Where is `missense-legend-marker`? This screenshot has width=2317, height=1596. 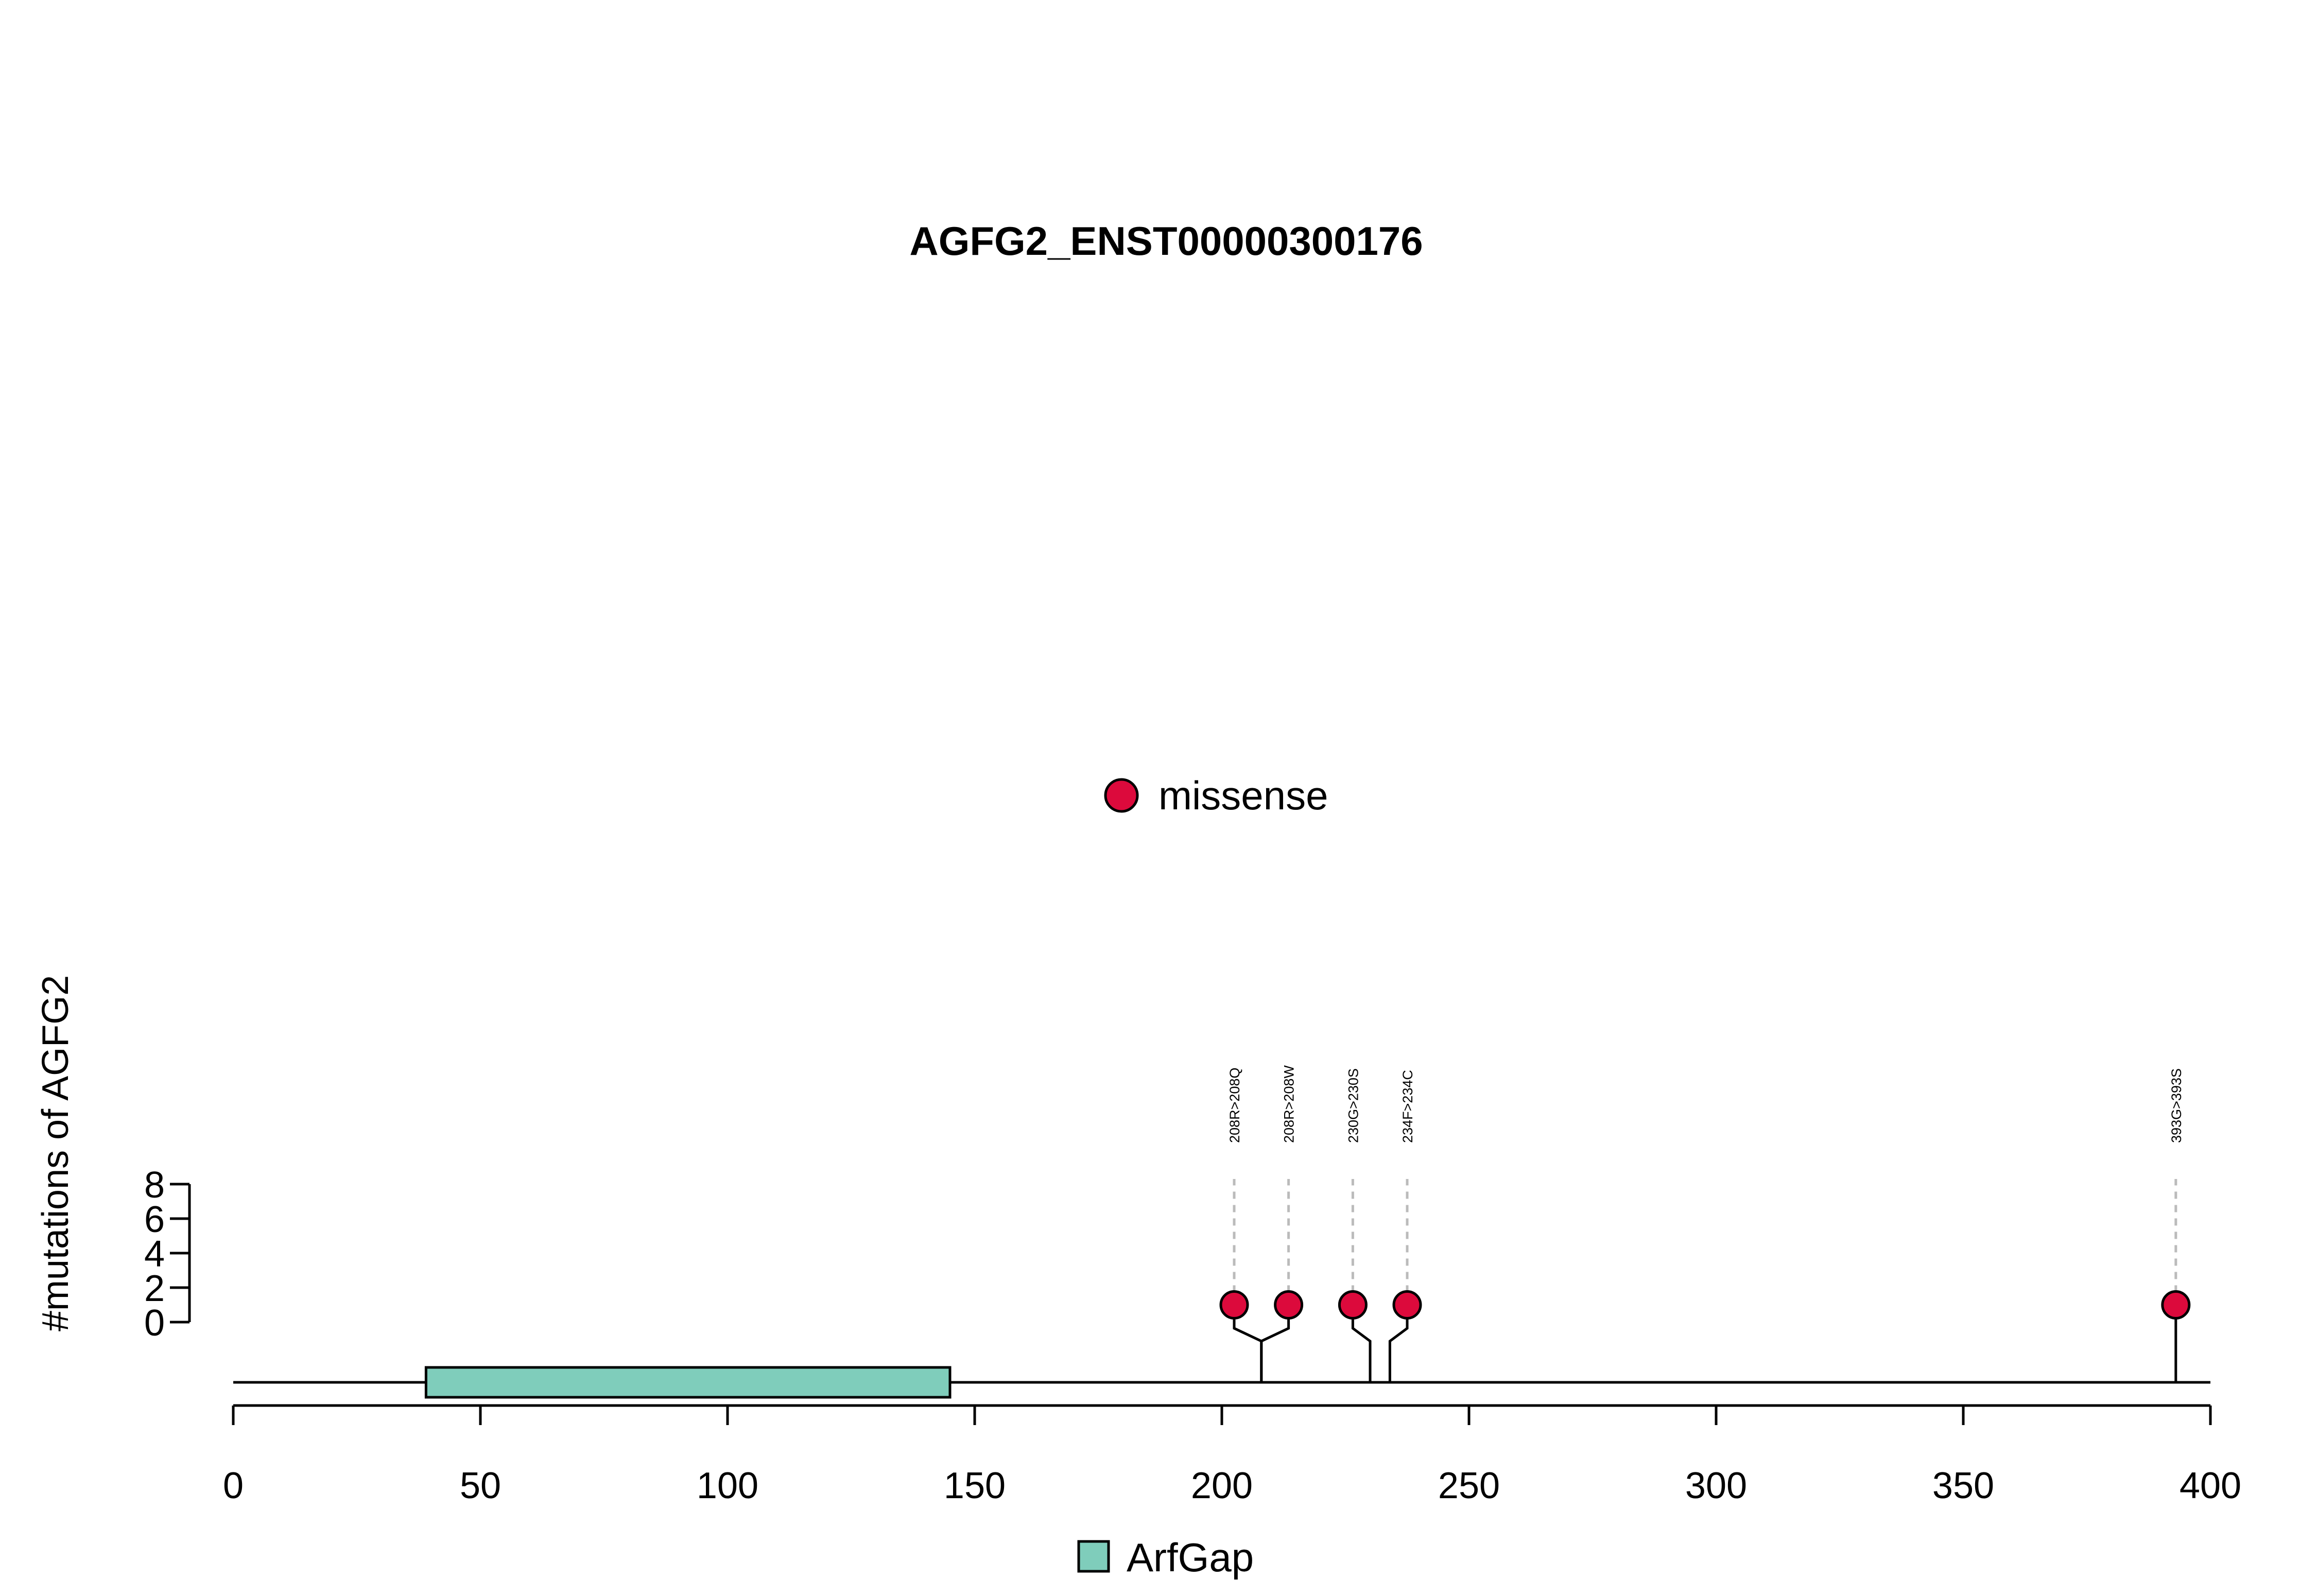 missense-legend-marker is located at coordinates (1121, 795).